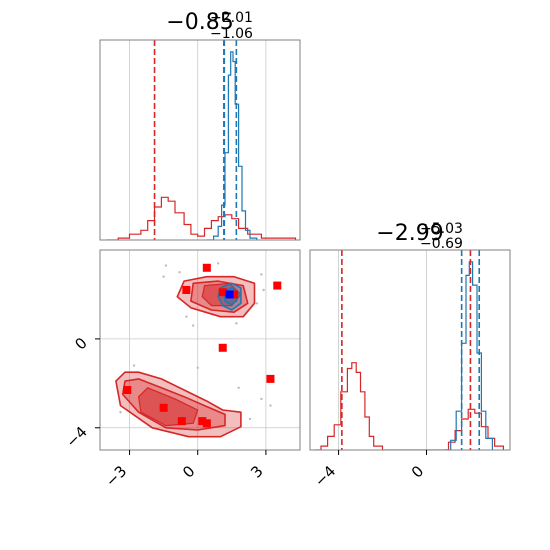  What do you see at coordinates (441, 229) in the screenshot?
I see `title-plus: +5.03` at bounding box center [441, 229].